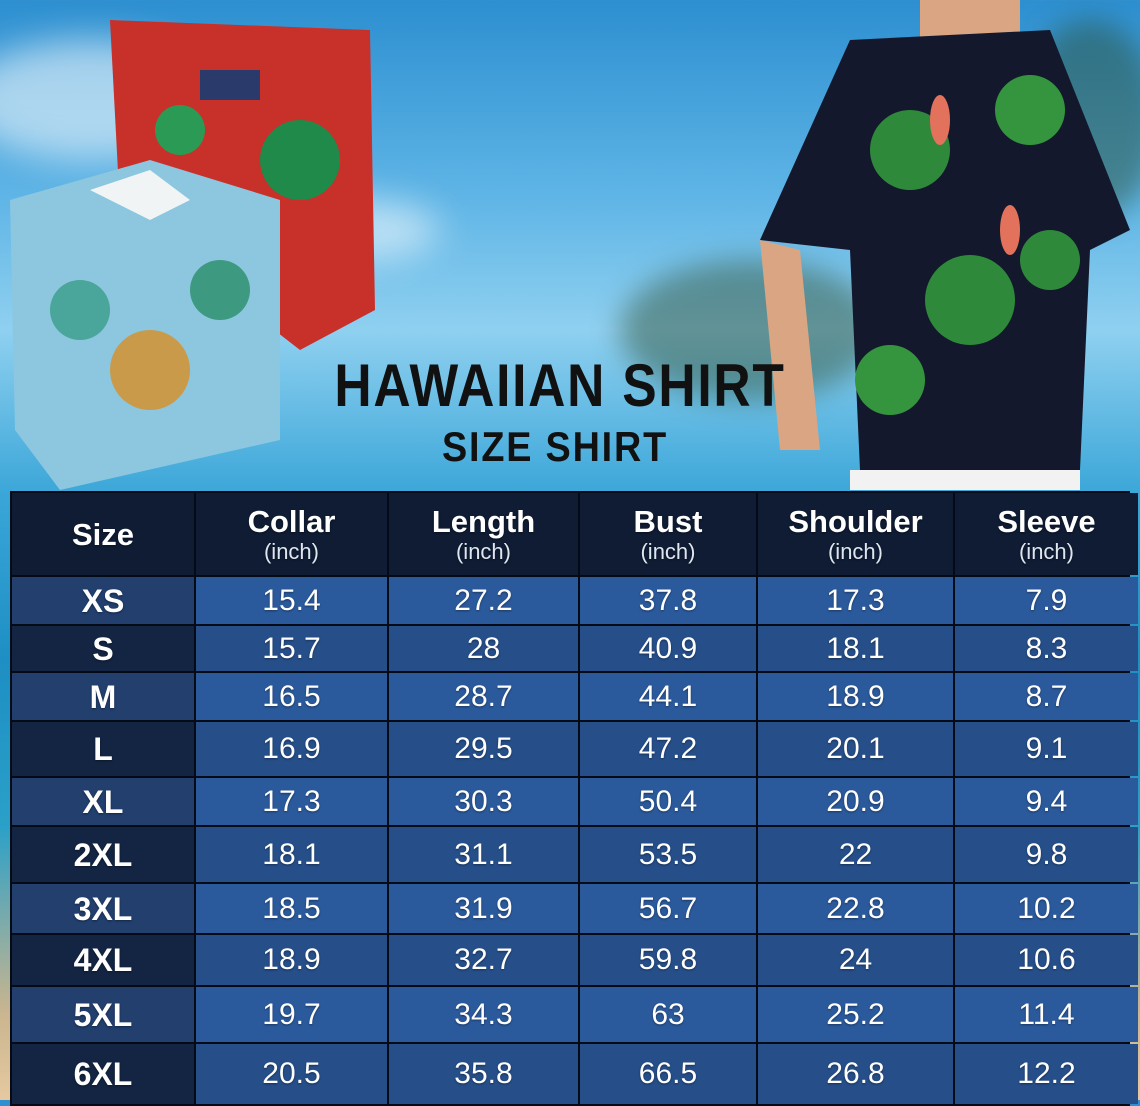  I want to click on measurement-cell: 35.8, so click(483, 1074).